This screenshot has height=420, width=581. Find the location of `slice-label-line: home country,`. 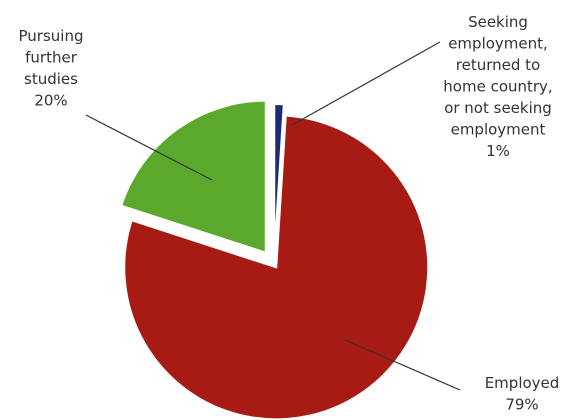

slice-label-line: home country, is located at coordinates (497, 87).